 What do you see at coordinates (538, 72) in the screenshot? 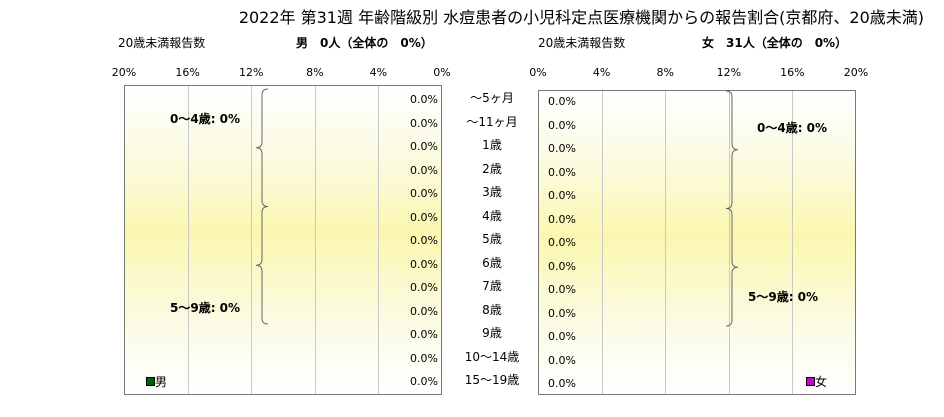
I see `f-x-tick-0: 0%` at bounding box center [538, 72].